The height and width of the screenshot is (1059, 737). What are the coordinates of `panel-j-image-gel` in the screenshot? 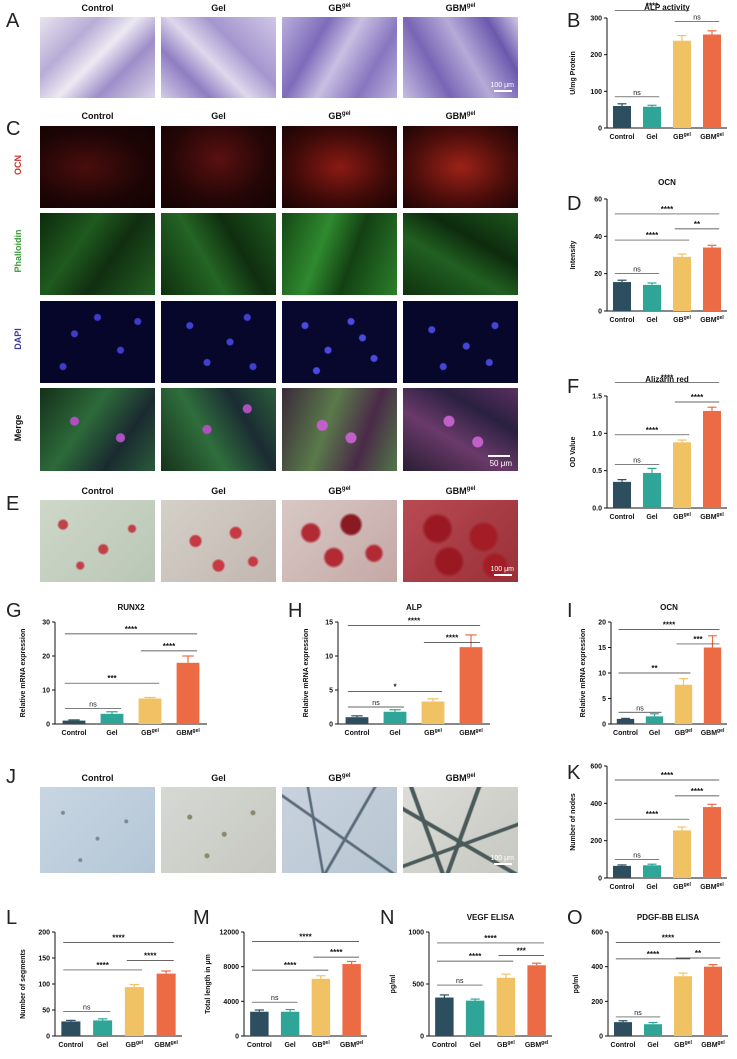 It's located at (218, 830).